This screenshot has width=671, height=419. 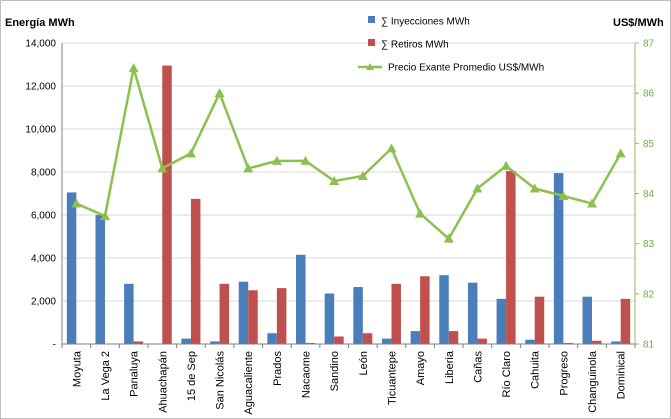 What do you see at coordinates (106, 376) in the screenshot?
I see `x-category-label: La Vega 2` at bounding box center [106, 376].